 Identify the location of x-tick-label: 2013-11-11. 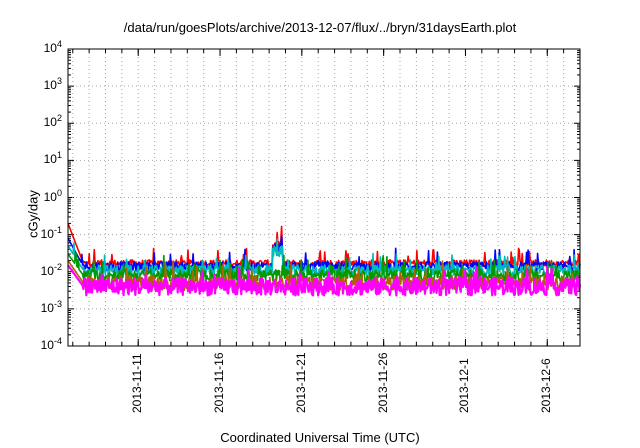
(137, 383).